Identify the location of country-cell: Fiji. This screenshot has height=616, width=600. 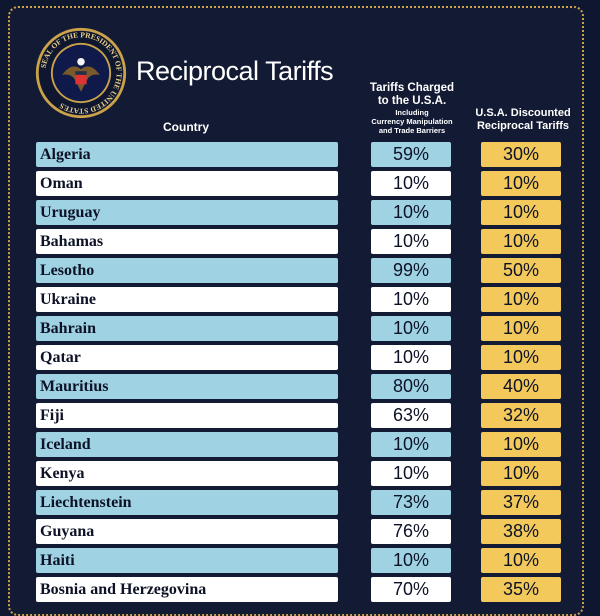
(187, 415).